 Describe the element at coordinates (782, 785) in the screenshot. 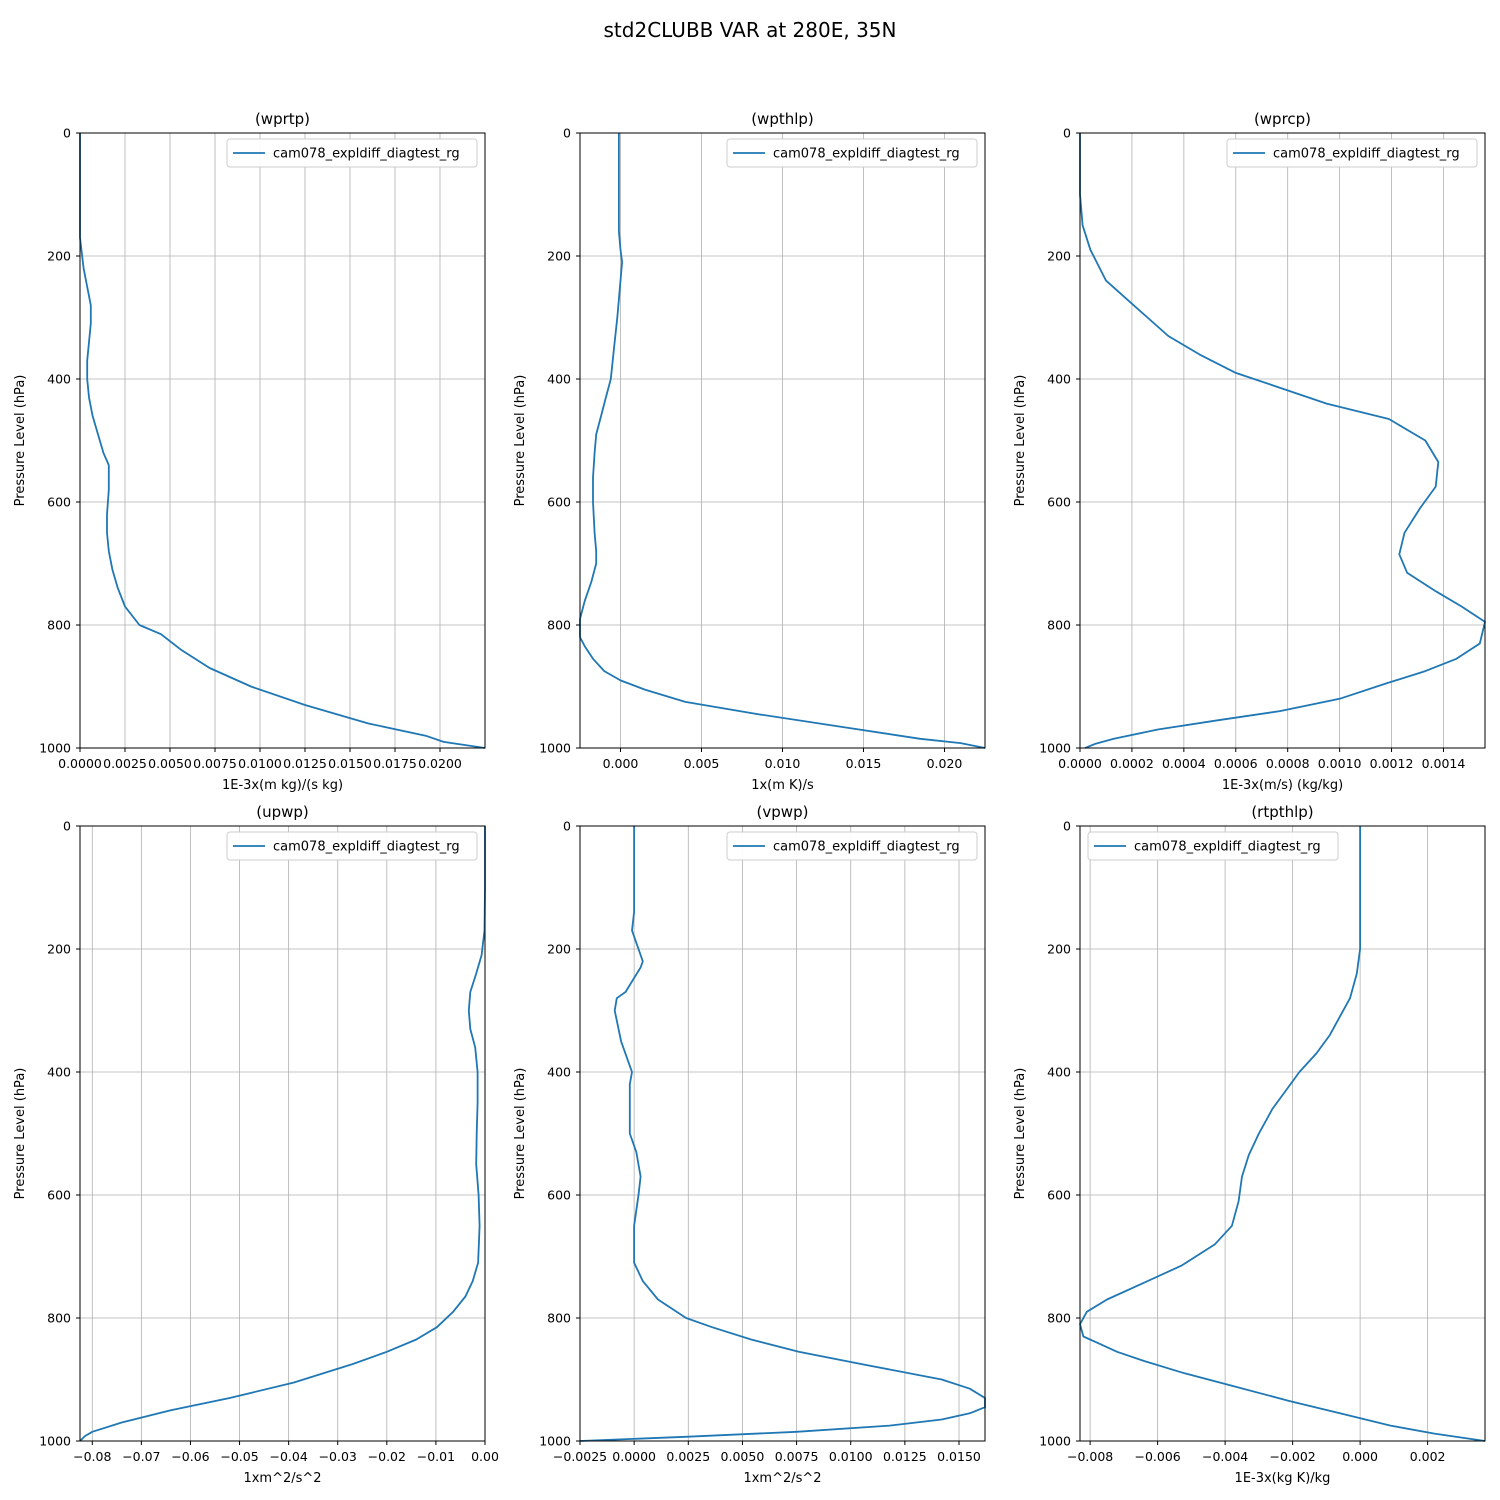

I see `x-axis-label: 1x(m K)/s` at that location.